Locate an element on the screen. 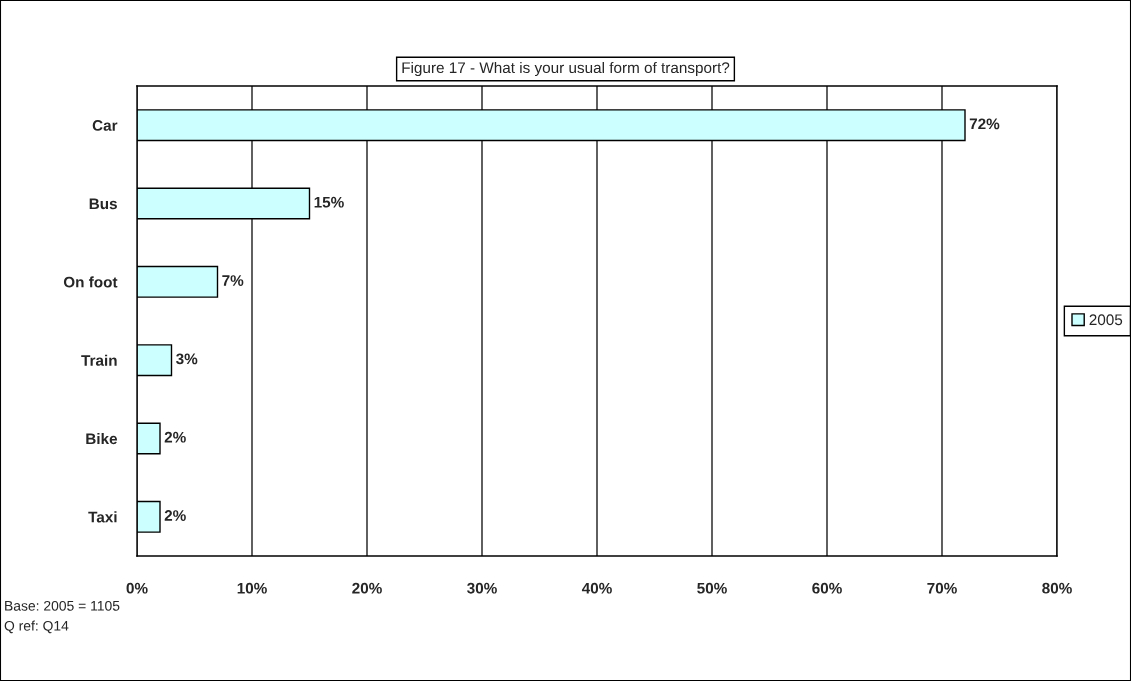 The height and width of the screenshot is (681, 1131). data-label: 3% is located at coordinates (187, 359).